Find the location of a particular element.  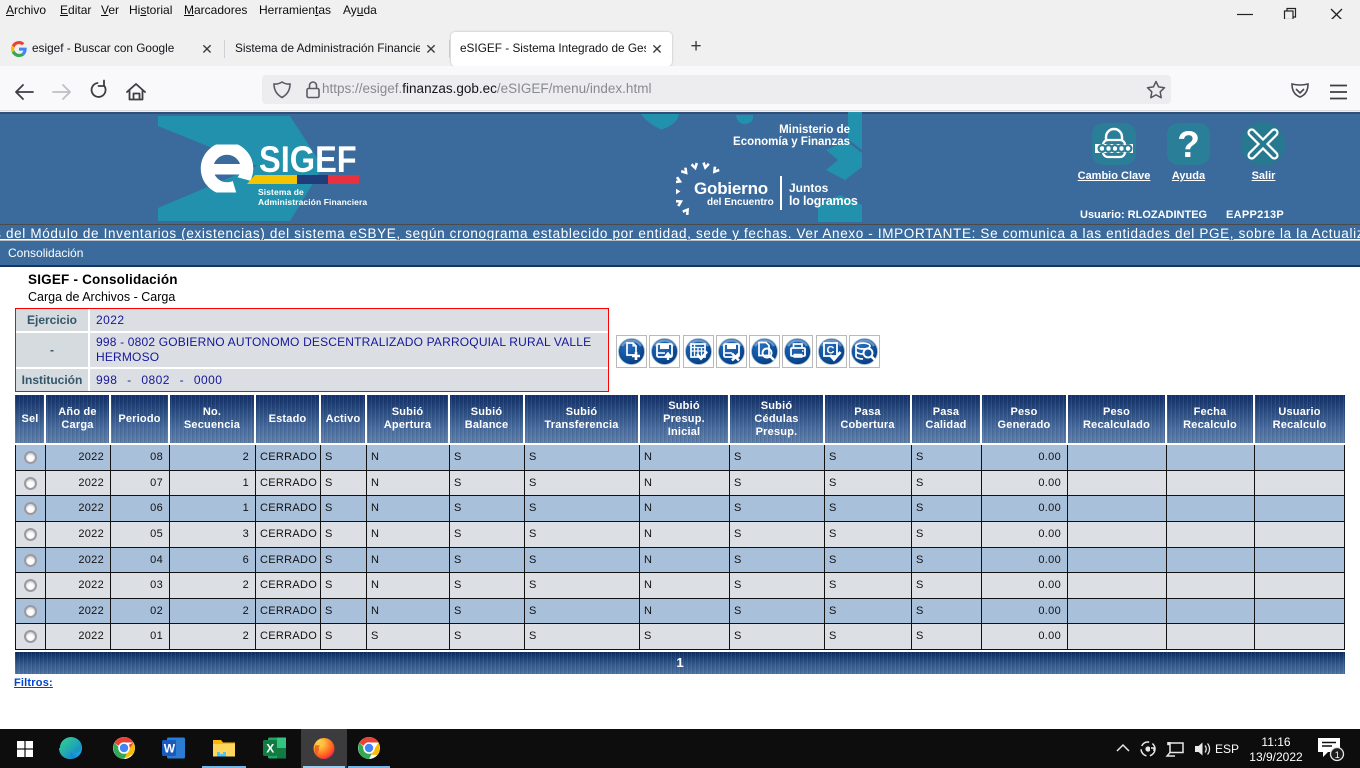

svg-text: C is located at coordinates (830, 351).